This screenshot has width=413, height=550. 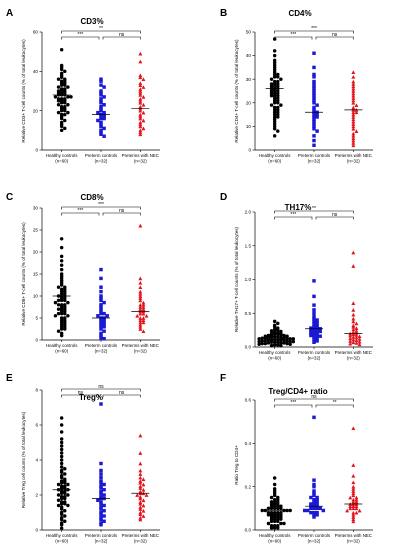 What do you see at coordinates (297, 391) in the screenshot?
I see `panel-title: Treg/CD4+ ratio` at bounding box center [297, 391].